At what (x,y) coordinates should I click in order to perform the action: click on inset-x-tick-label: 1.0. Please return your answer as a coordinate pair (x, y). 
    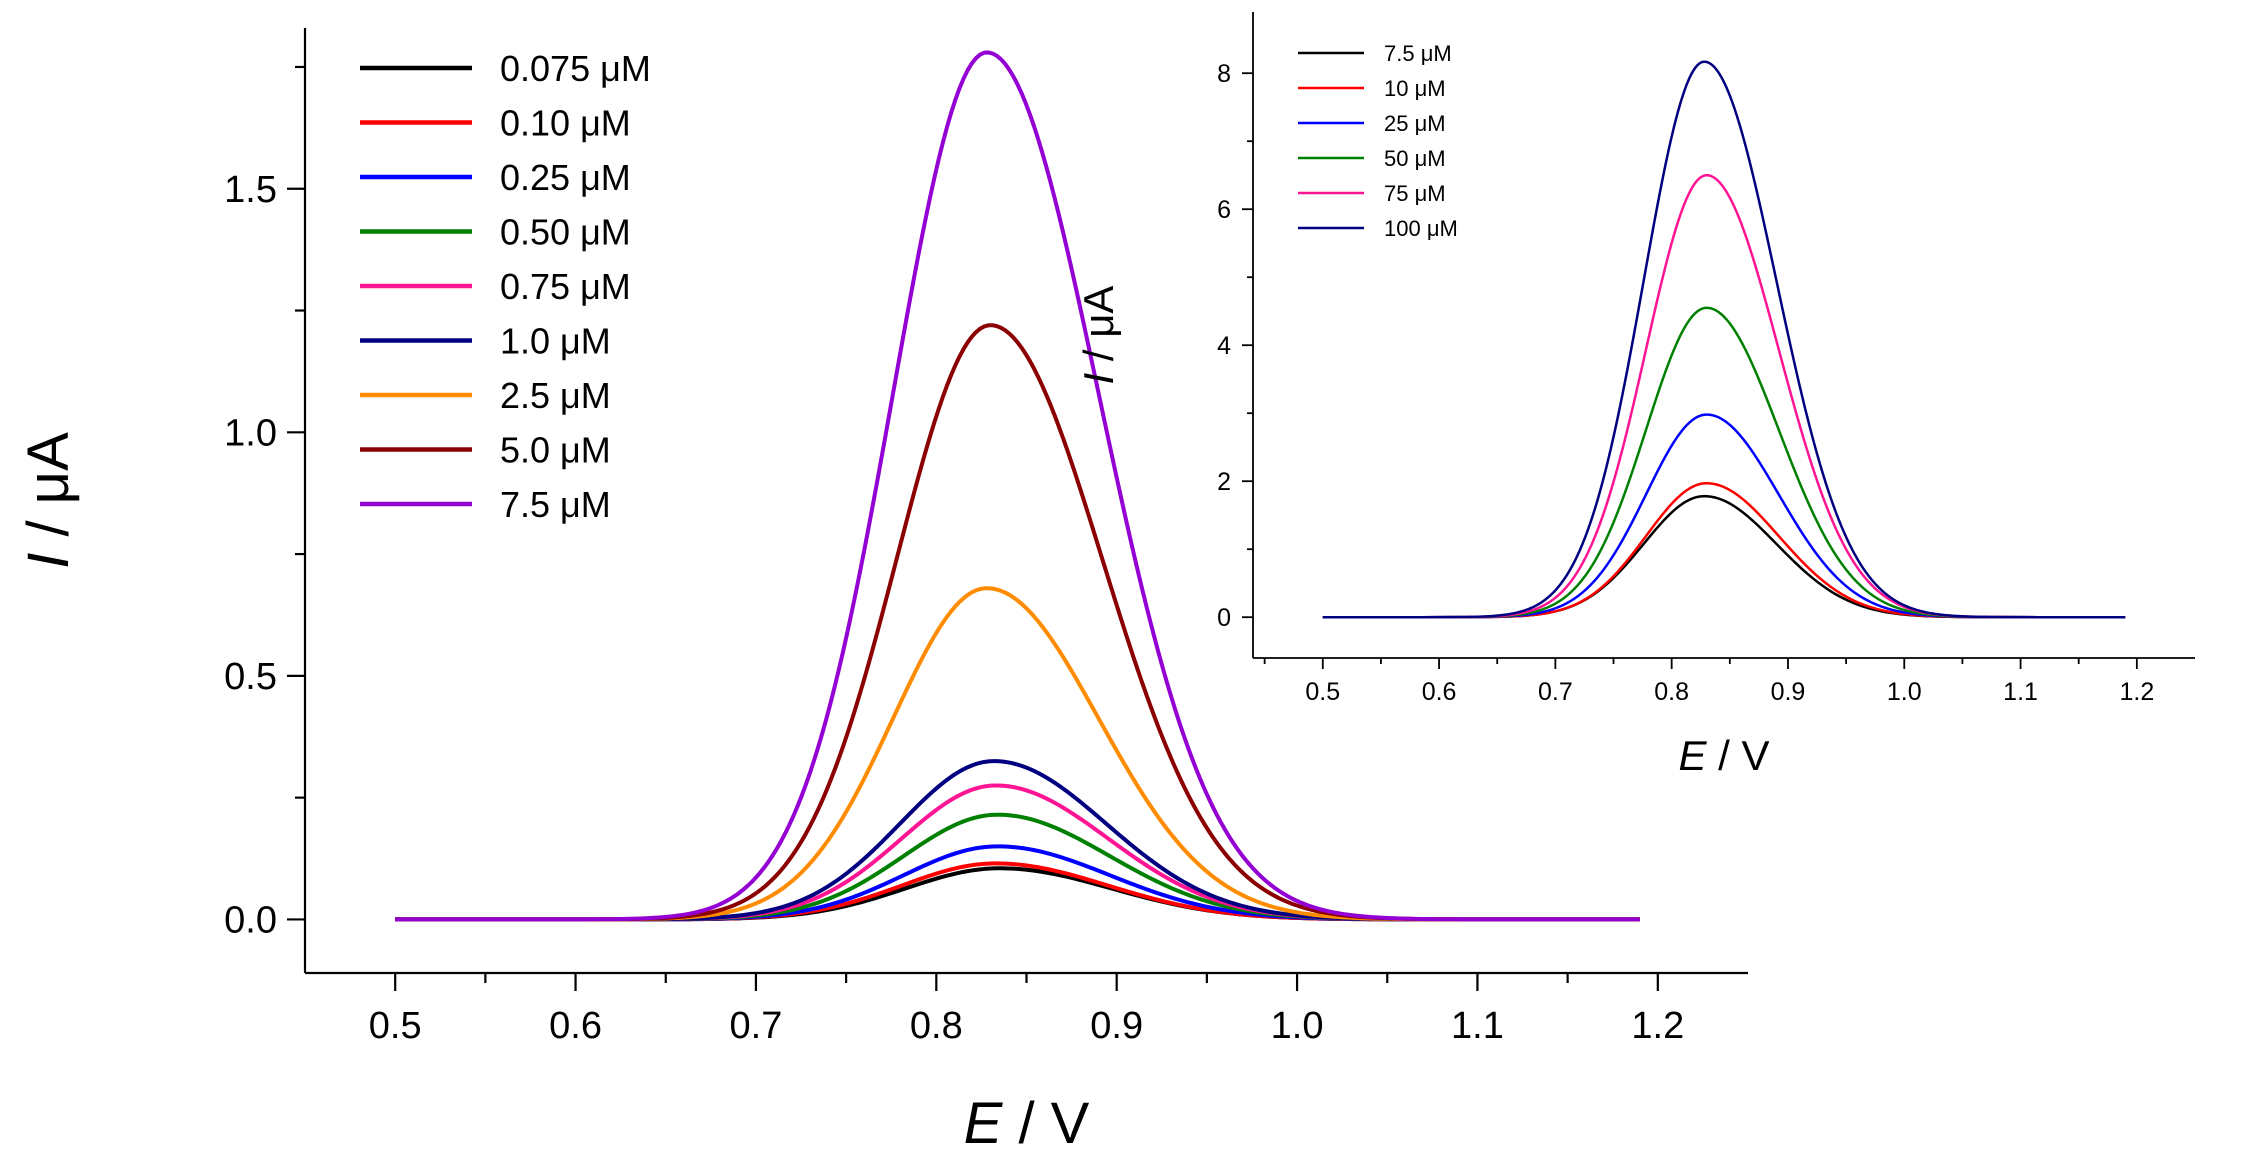
    Looking at the image, I should click on (1904, 692).